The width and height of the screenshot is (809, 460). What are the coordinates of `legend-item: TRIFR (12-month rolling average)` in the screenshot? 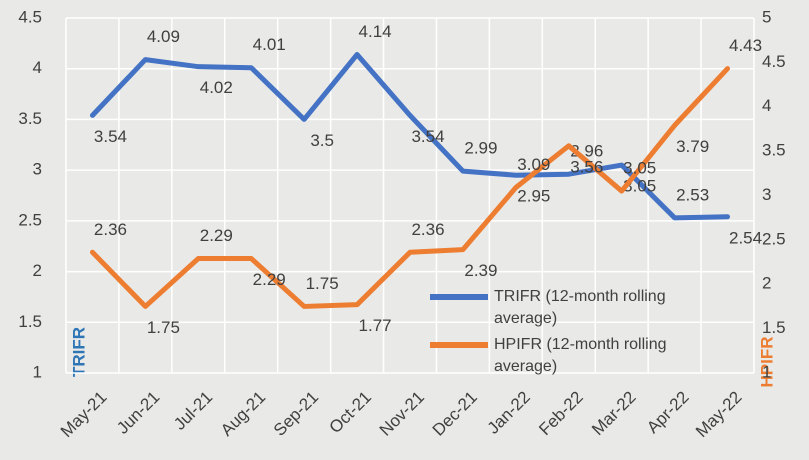 It's located at (580, 308).